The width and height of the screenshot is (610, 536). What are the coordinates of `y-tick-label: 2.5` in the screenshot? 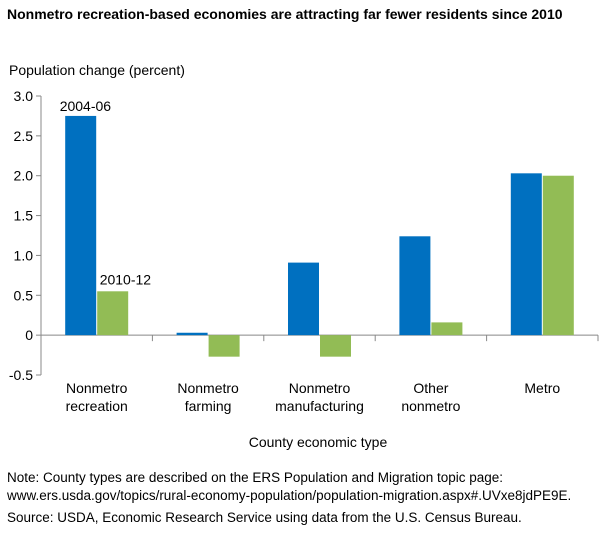 It's located at (24, 136).